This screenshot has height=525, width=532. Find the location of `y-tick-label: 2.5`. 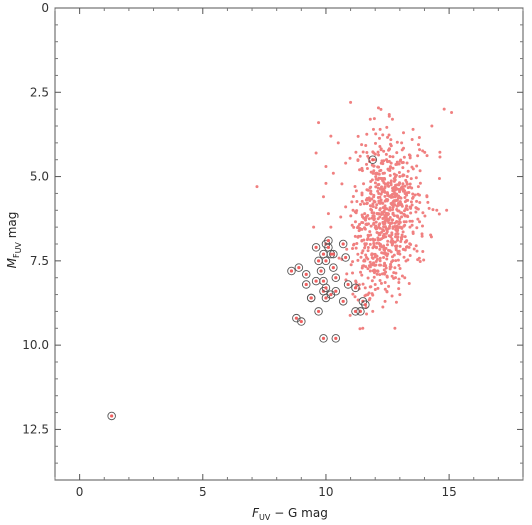

y-tick-label: 2.5 is located at coordinates (39, 92).